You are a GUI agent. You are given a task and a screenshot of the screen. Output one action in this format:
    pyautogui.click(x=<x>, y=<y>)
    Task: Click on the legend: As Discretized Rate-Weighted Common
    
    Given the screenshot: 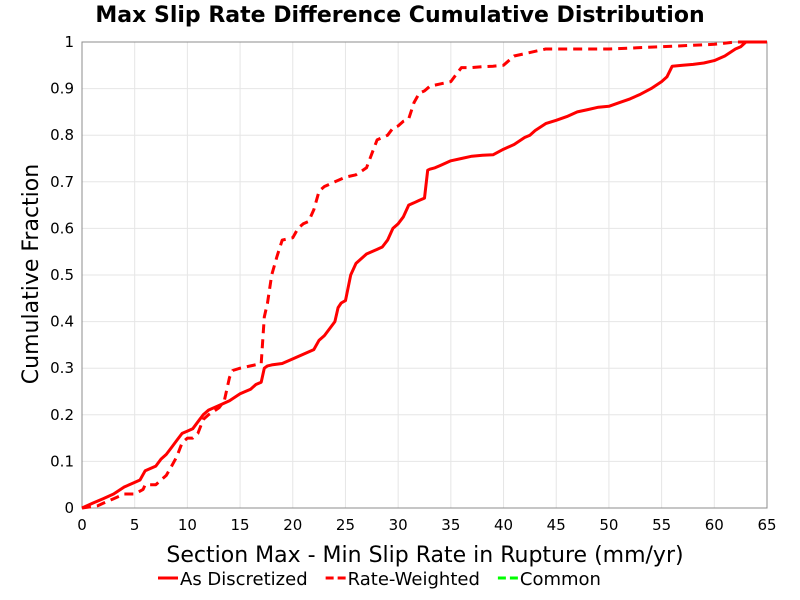 What is the action you would take?
    pyautogui.click(x=379, y=579)
    